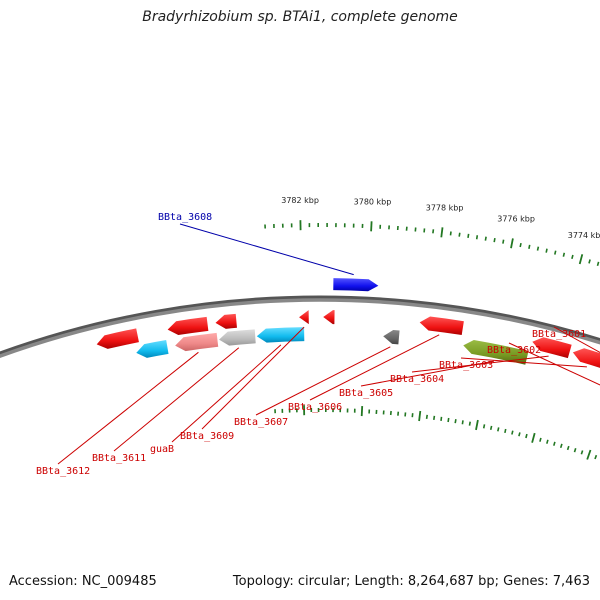 The height and width of the screenshot is (600, 600). Describe the element at coordinates (514, 350) in the screenshot. I see `gene-label: BBta_3602` at that location.